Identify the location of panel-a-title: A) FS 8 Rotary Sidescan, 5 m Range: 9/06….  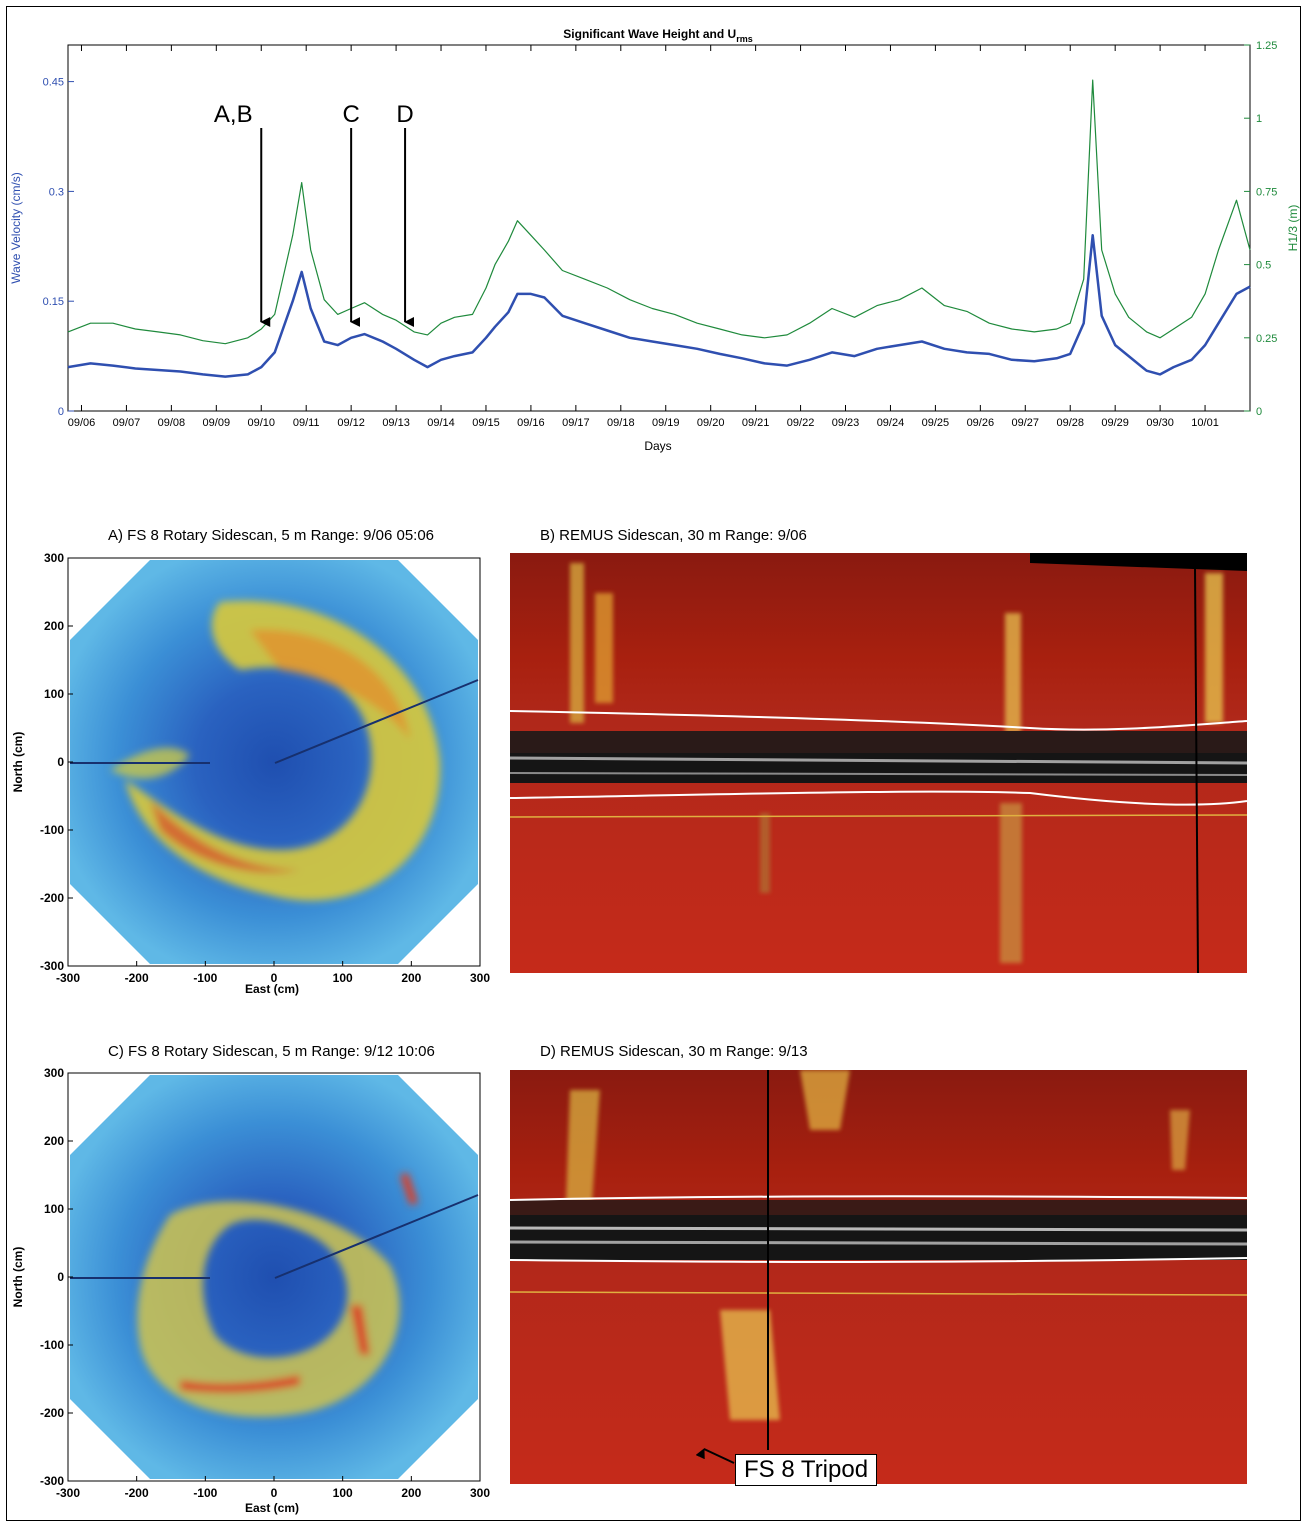
(271, 535).